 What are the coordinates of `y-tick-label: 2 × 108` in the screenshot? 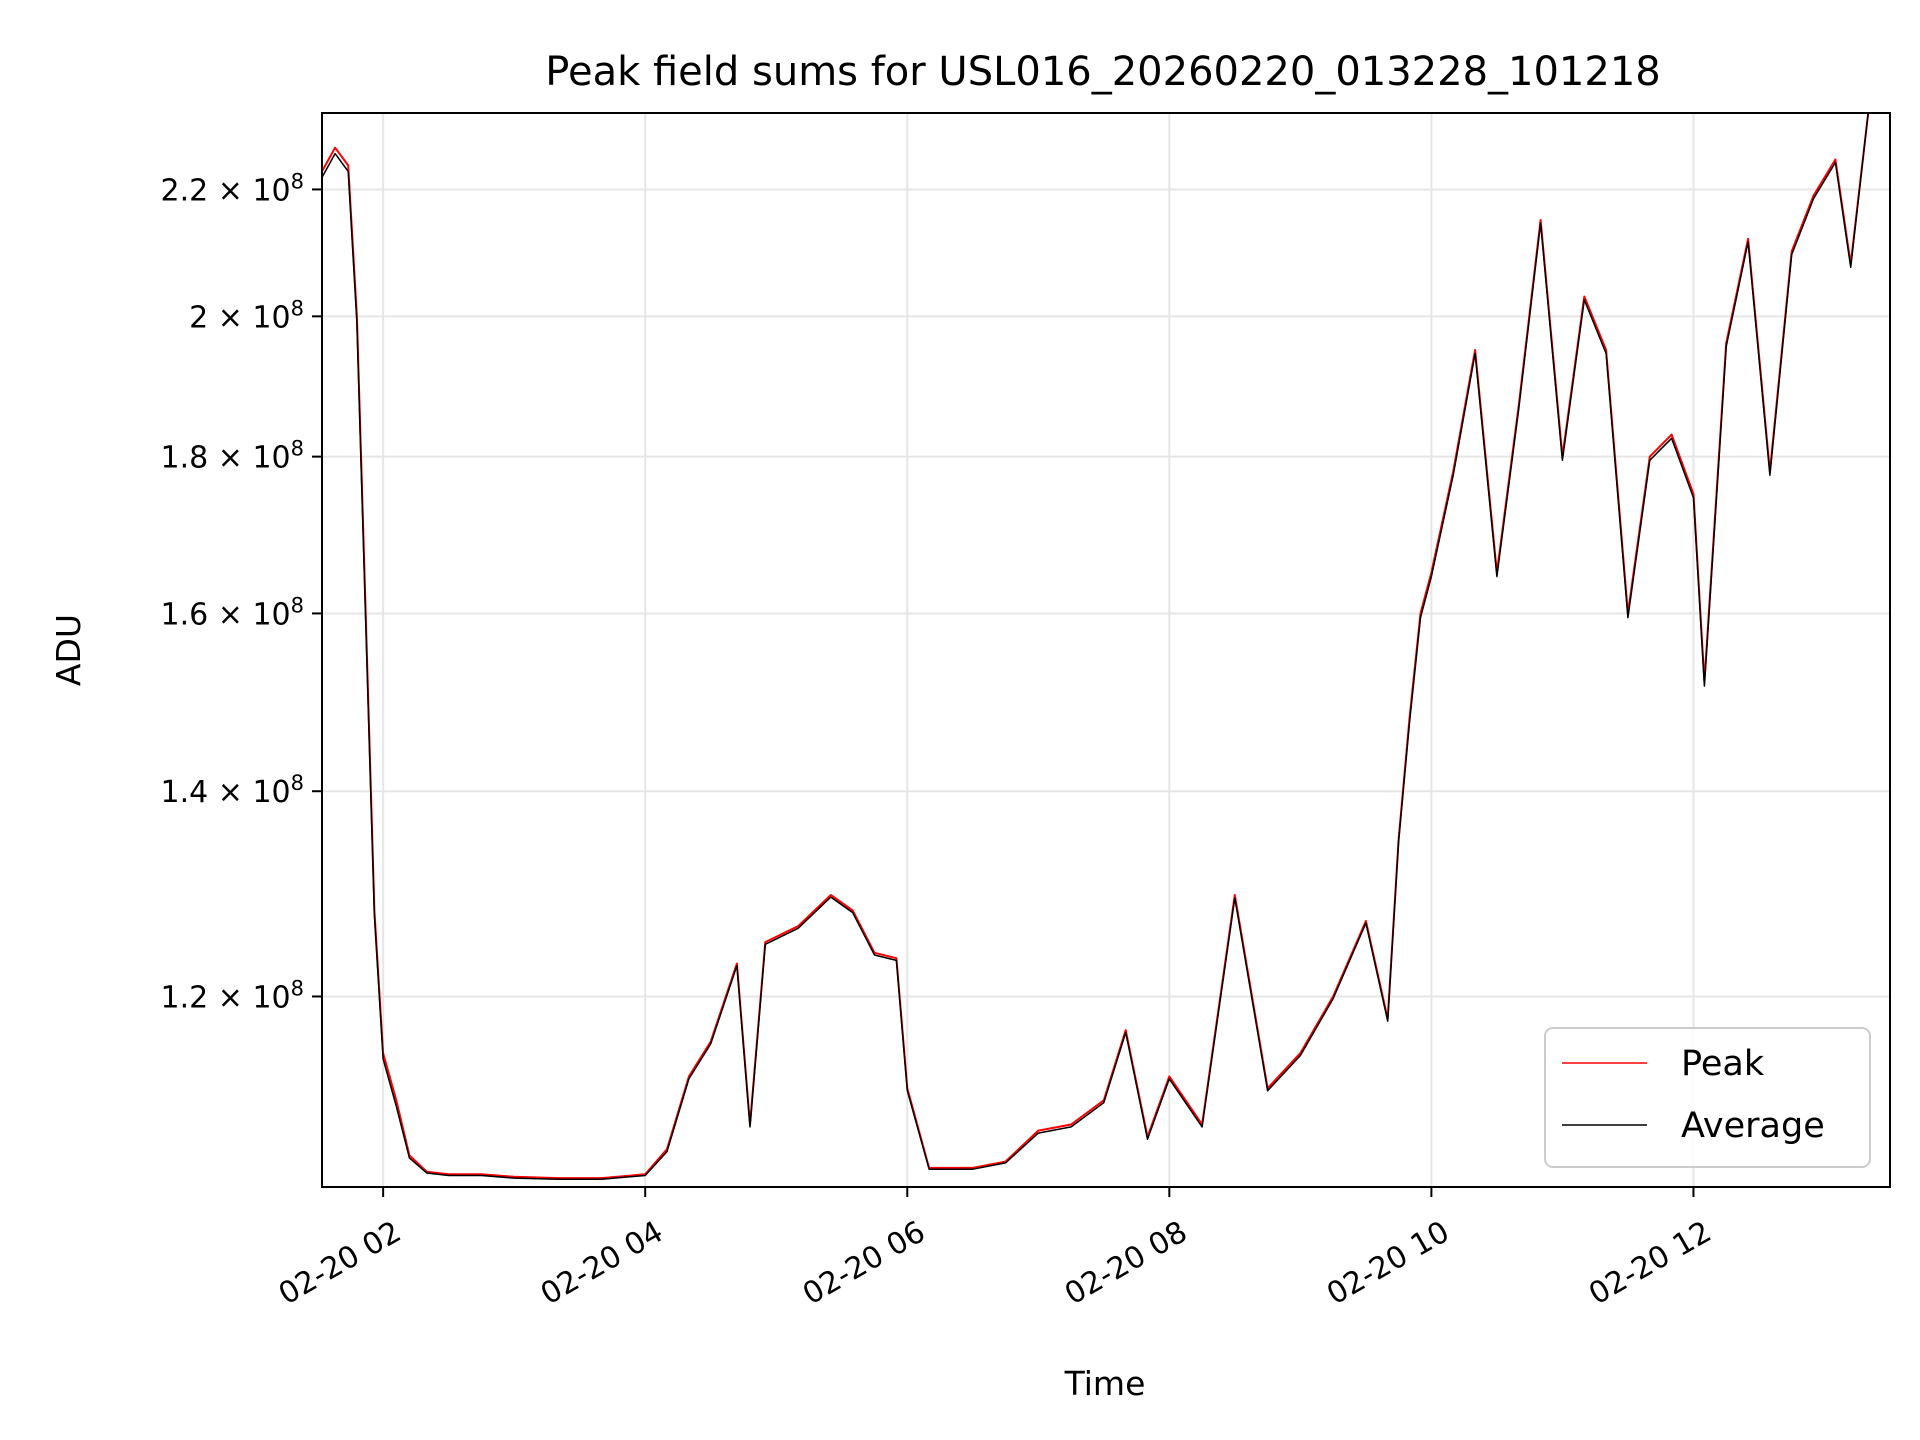 It's located at (246, 315).